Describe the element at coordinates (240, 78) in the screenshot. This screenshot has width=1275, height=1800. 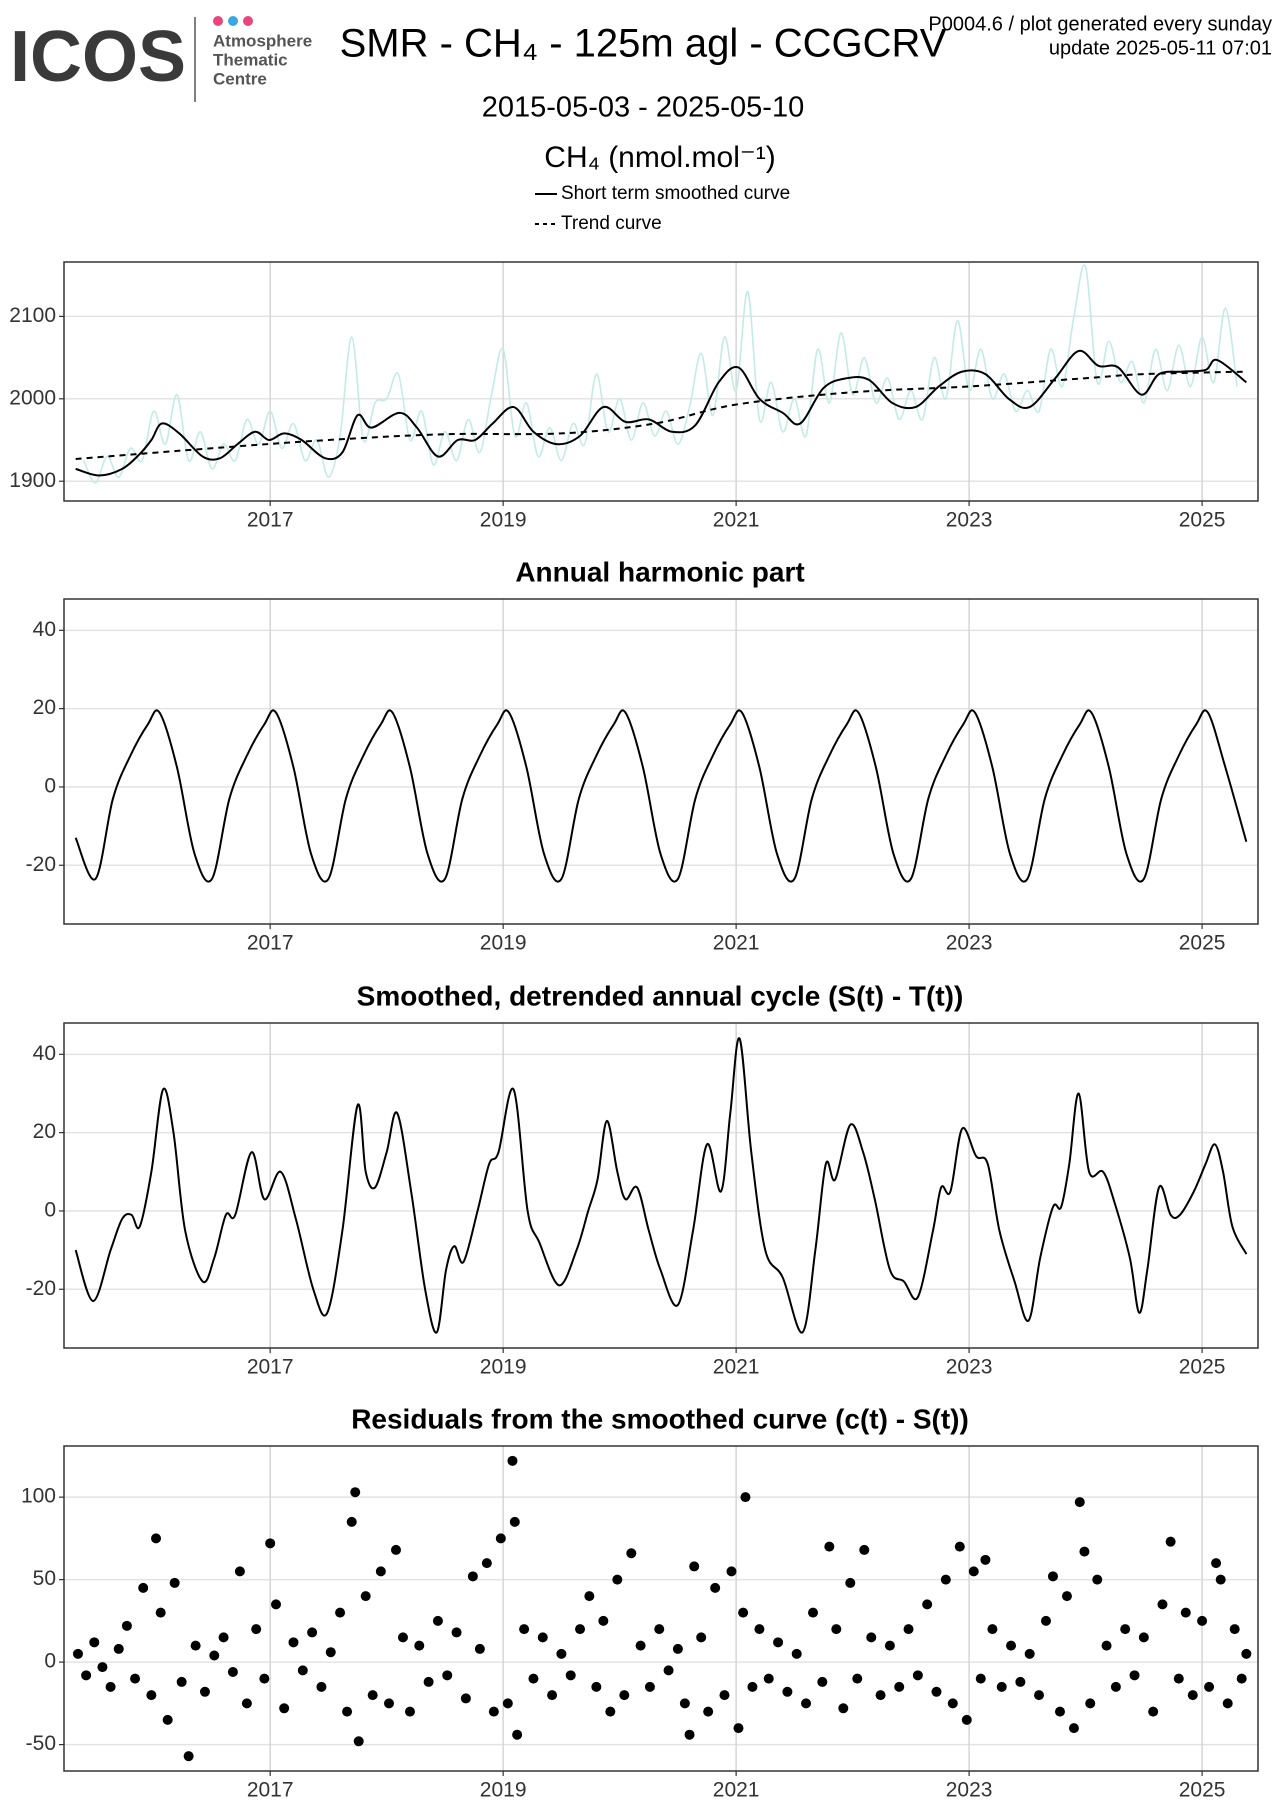
I see `logo-text: Centre` at that location.